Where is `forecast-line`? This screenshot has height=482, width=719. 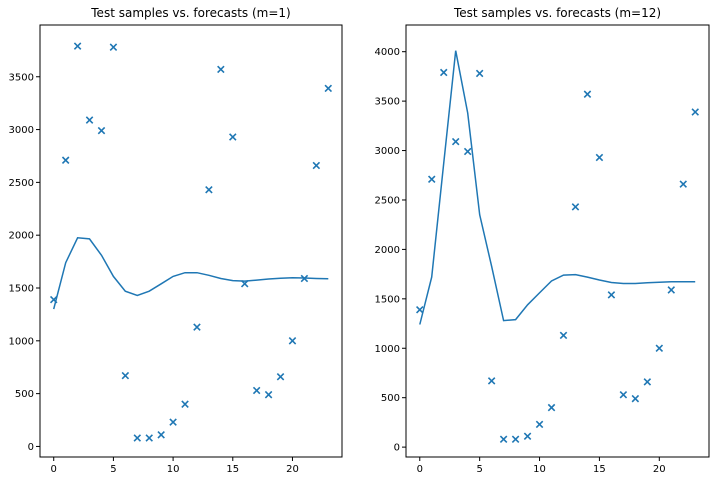
forecast-line is located at coordinates (190, 273).